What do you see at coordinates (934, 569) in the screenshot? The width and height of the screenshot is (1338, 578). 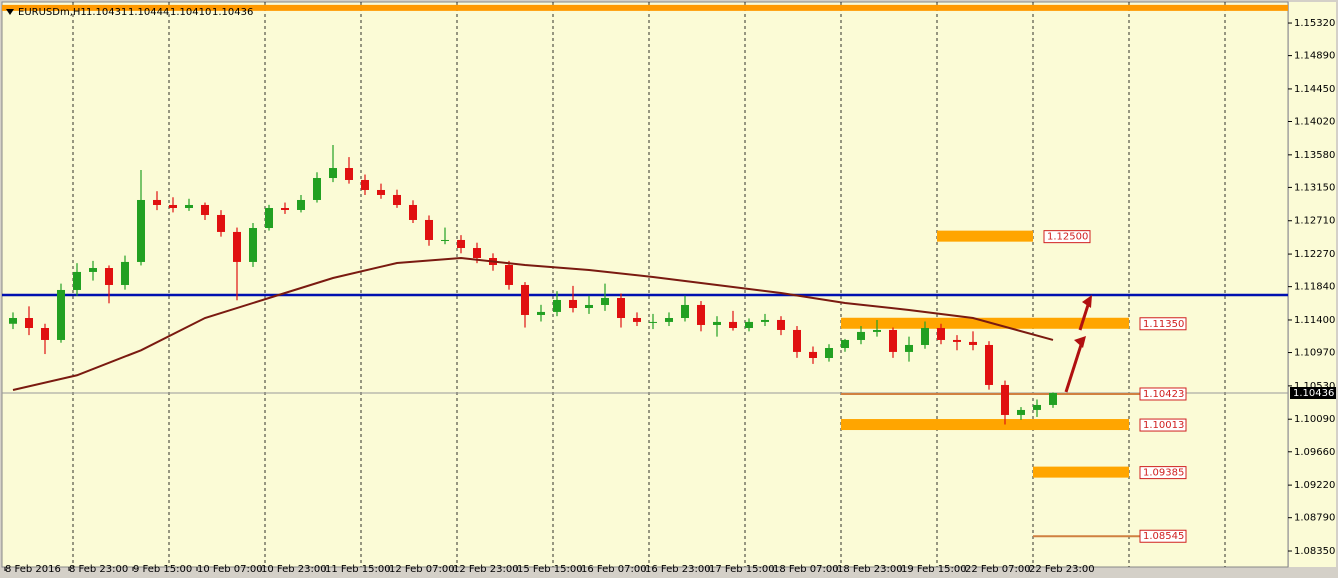 I see `x-tick-label: 19 Feb 15:00` at bounding box center [934, 569].